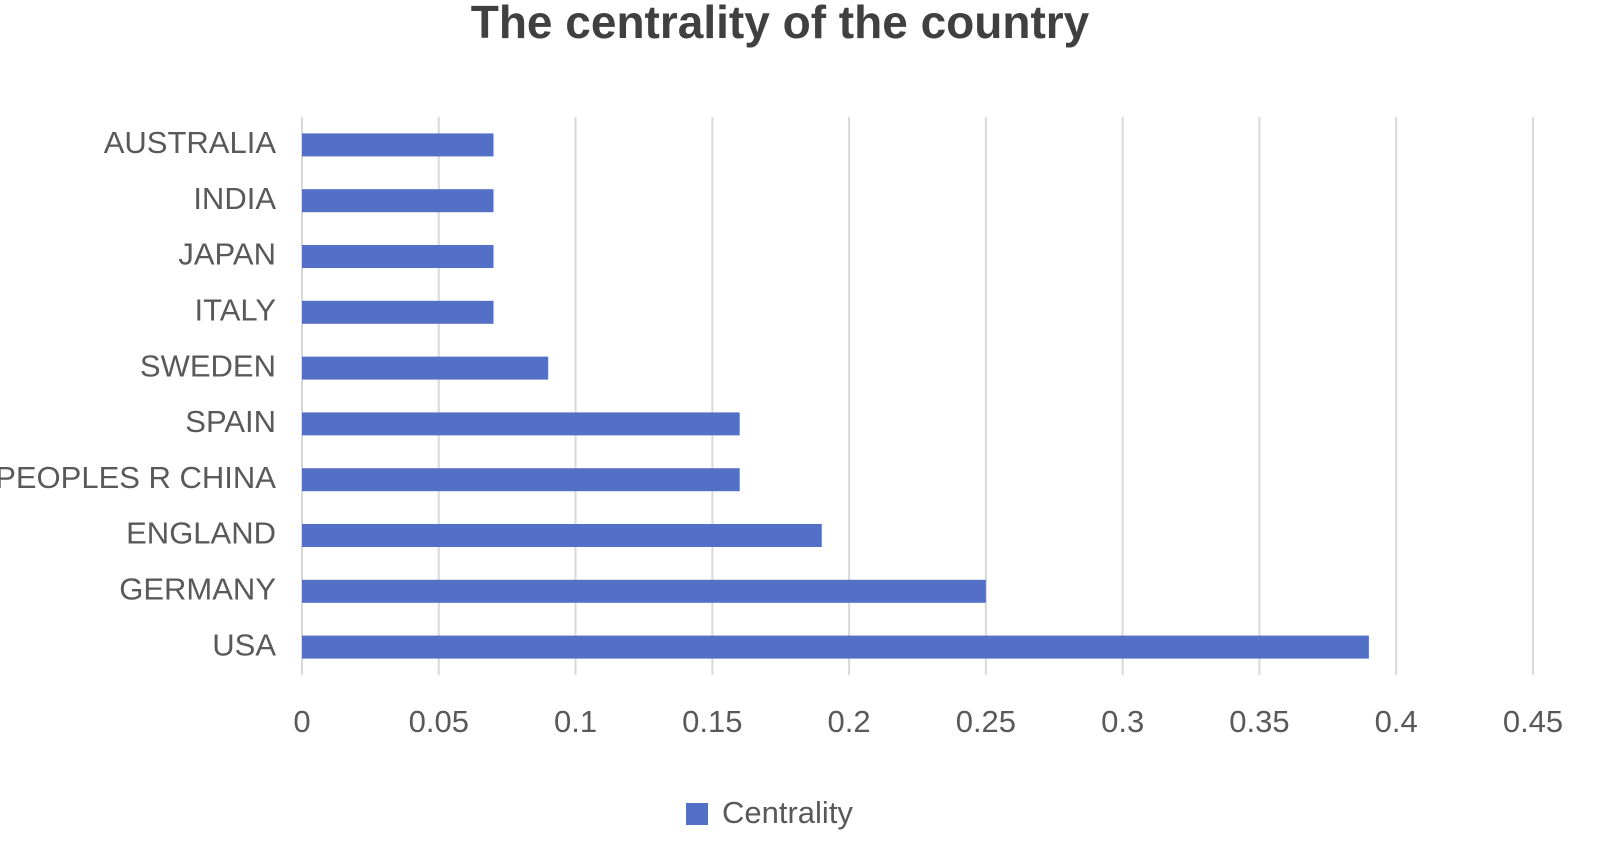  I want to click on y-tick-label: SWEDEN, so click(208, 365).